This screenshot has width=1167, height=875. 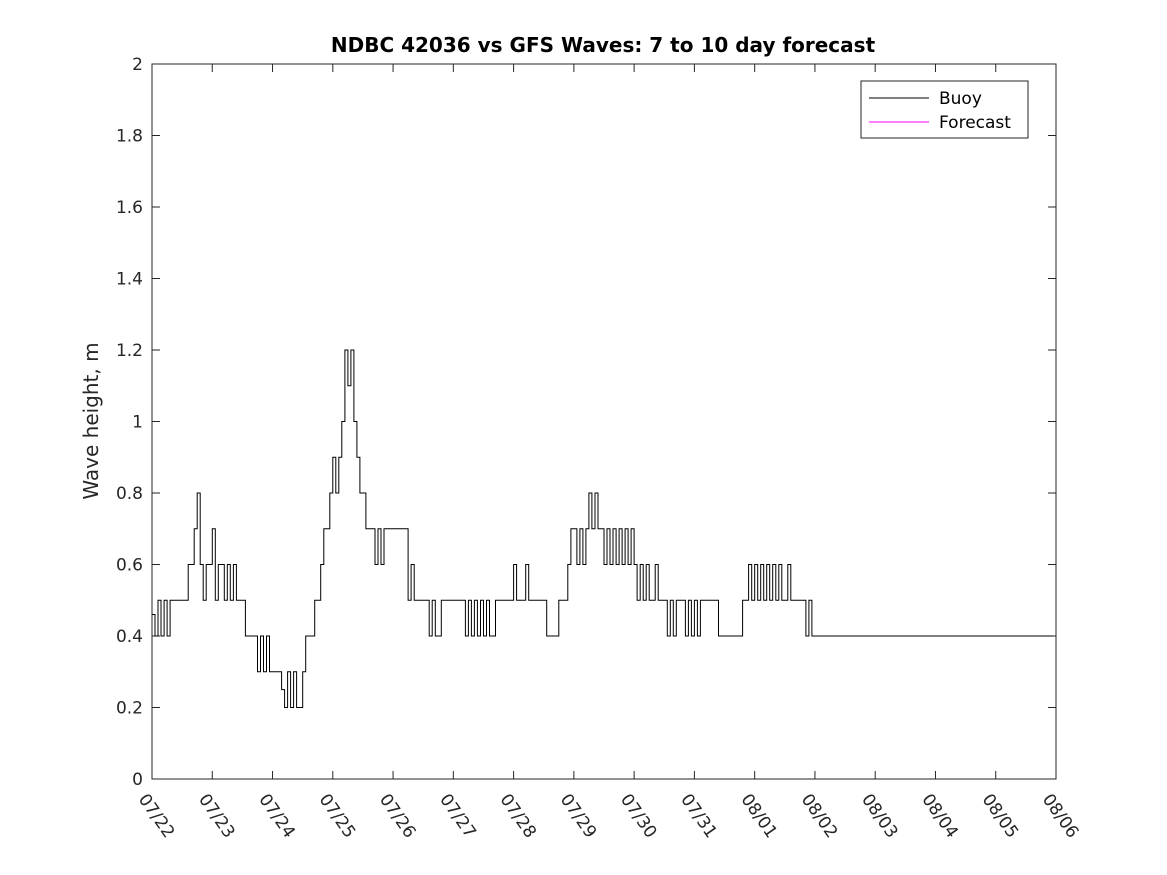 I want to click on x-tick-label: 07/26, so click(x=397, y=816).